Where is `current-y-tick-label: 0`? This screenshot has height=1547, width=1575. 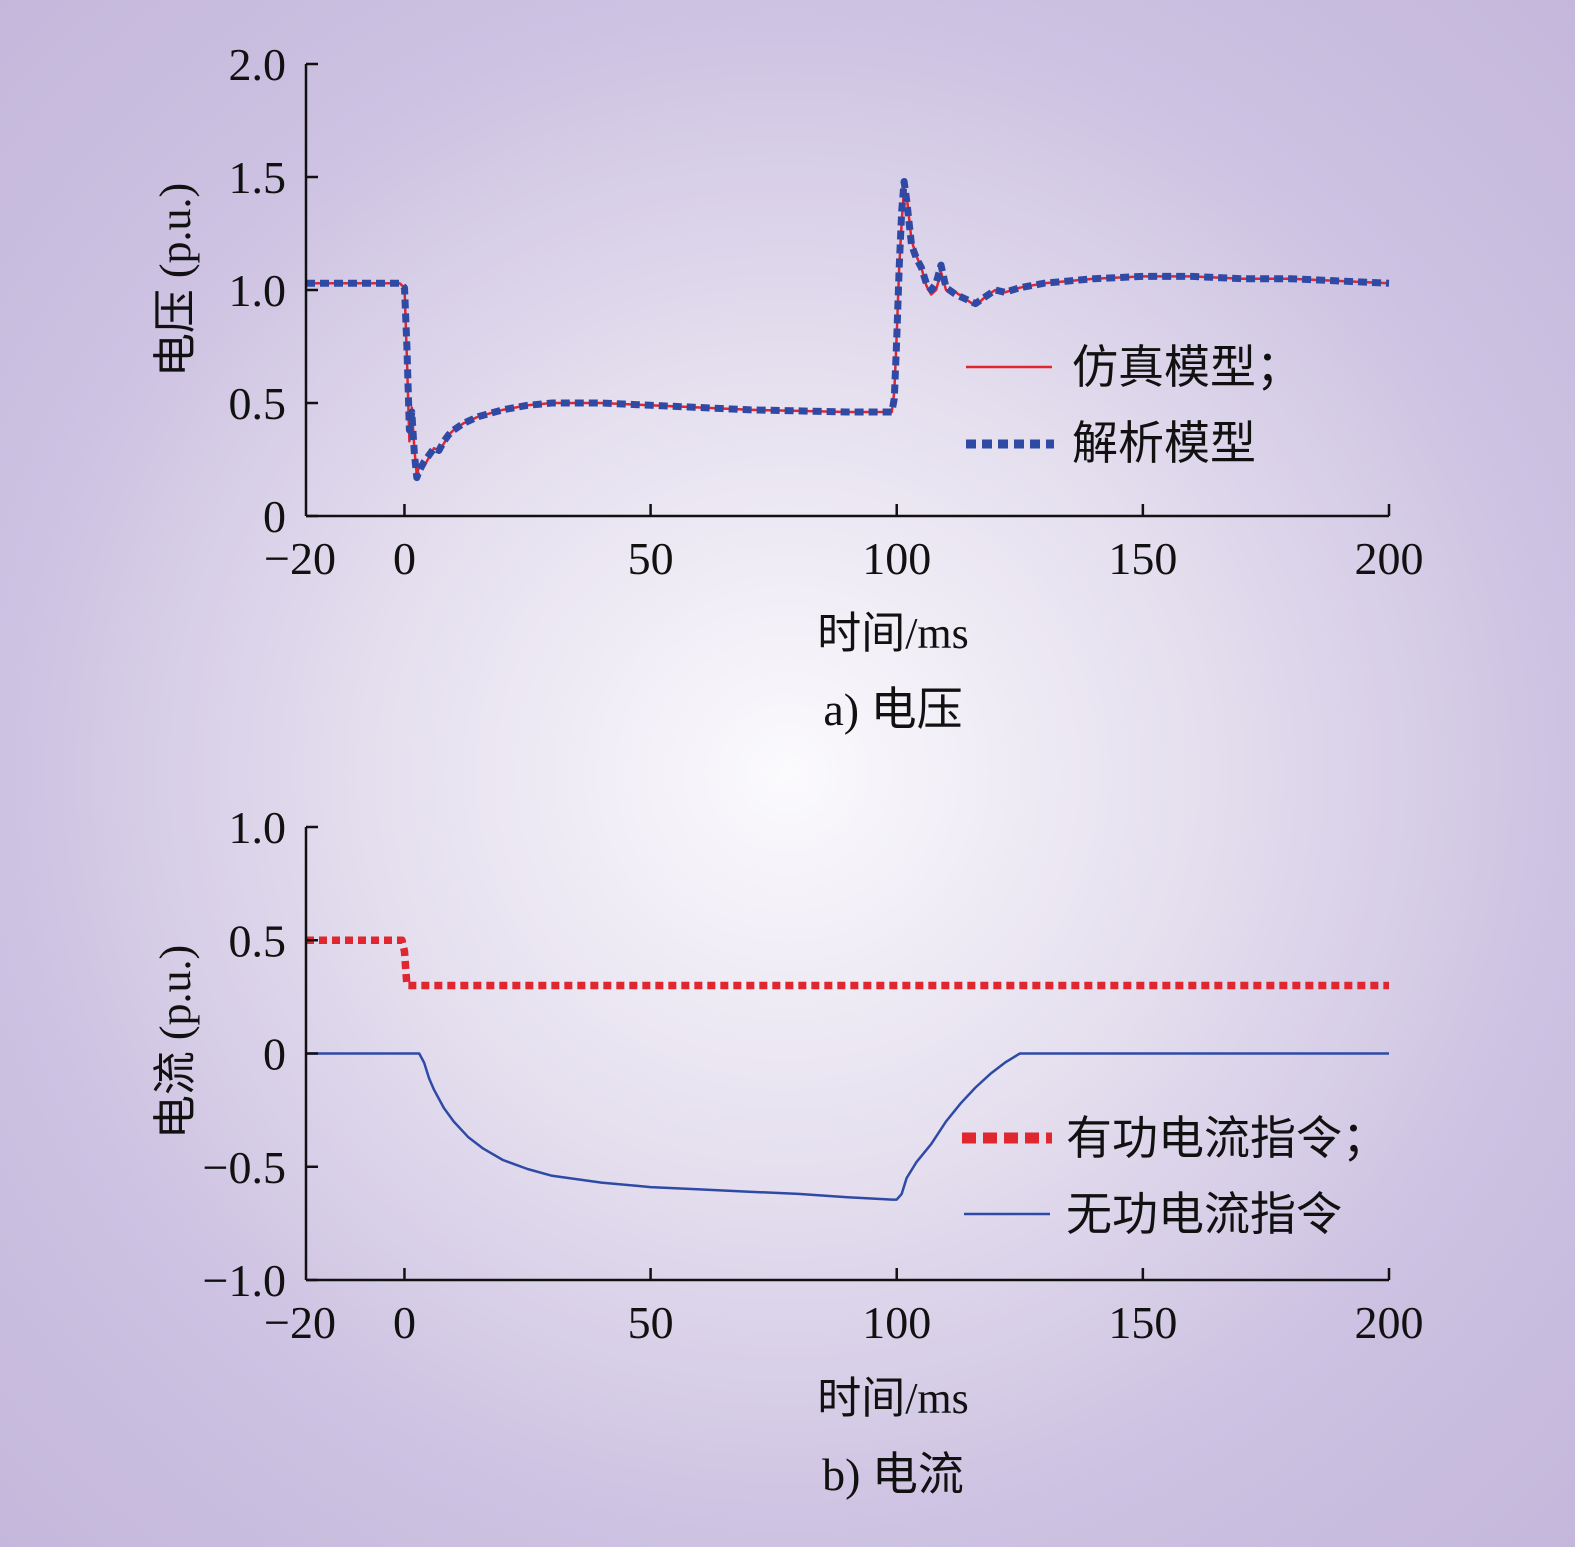 current-y-tick-label: 0 is located at coordinates (274, 1054).